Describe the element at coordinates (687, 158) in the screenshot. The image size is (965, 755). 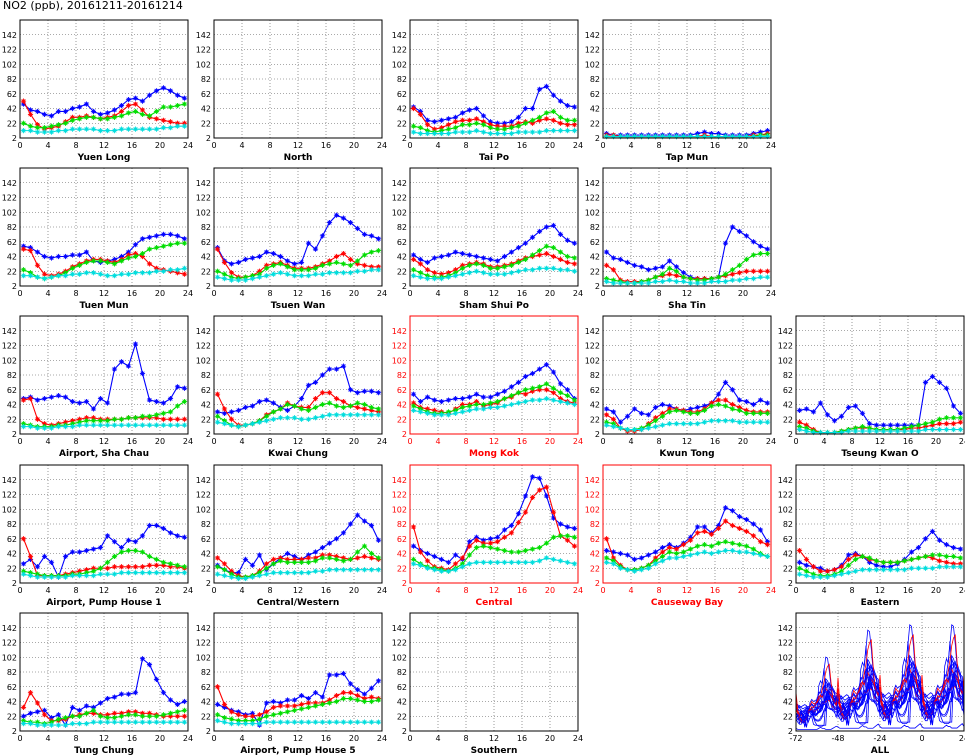
I see `panel-title: Tap Mun` at that location.